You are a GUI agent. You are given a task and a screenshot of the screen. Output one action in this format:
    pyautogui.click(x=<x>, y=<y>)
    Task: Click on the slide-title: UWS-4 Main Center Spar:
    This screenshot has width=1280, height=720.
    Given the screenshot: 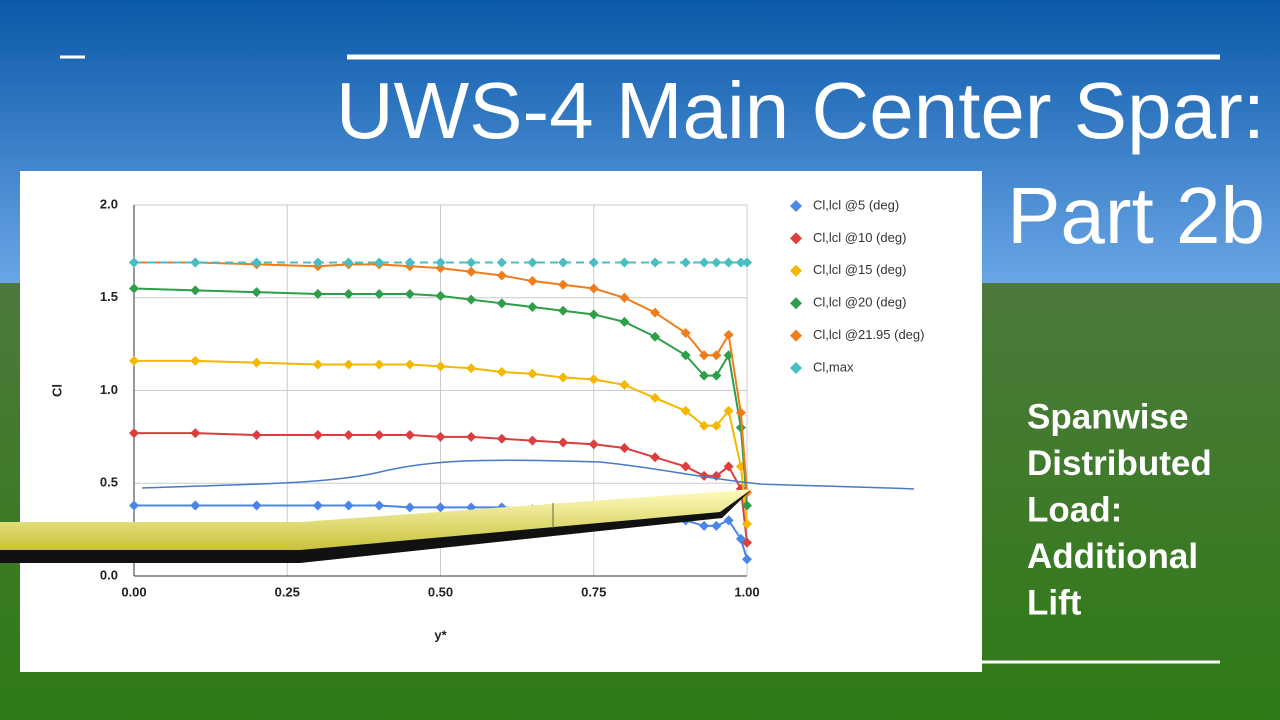 What is the action you would take?
    pyautogui.click(x=800, y=110)
    